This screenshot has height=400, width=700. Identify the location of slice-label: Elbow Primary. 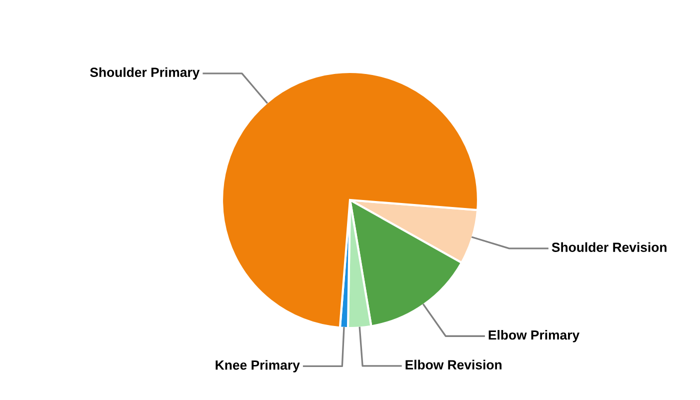
(534, 336).